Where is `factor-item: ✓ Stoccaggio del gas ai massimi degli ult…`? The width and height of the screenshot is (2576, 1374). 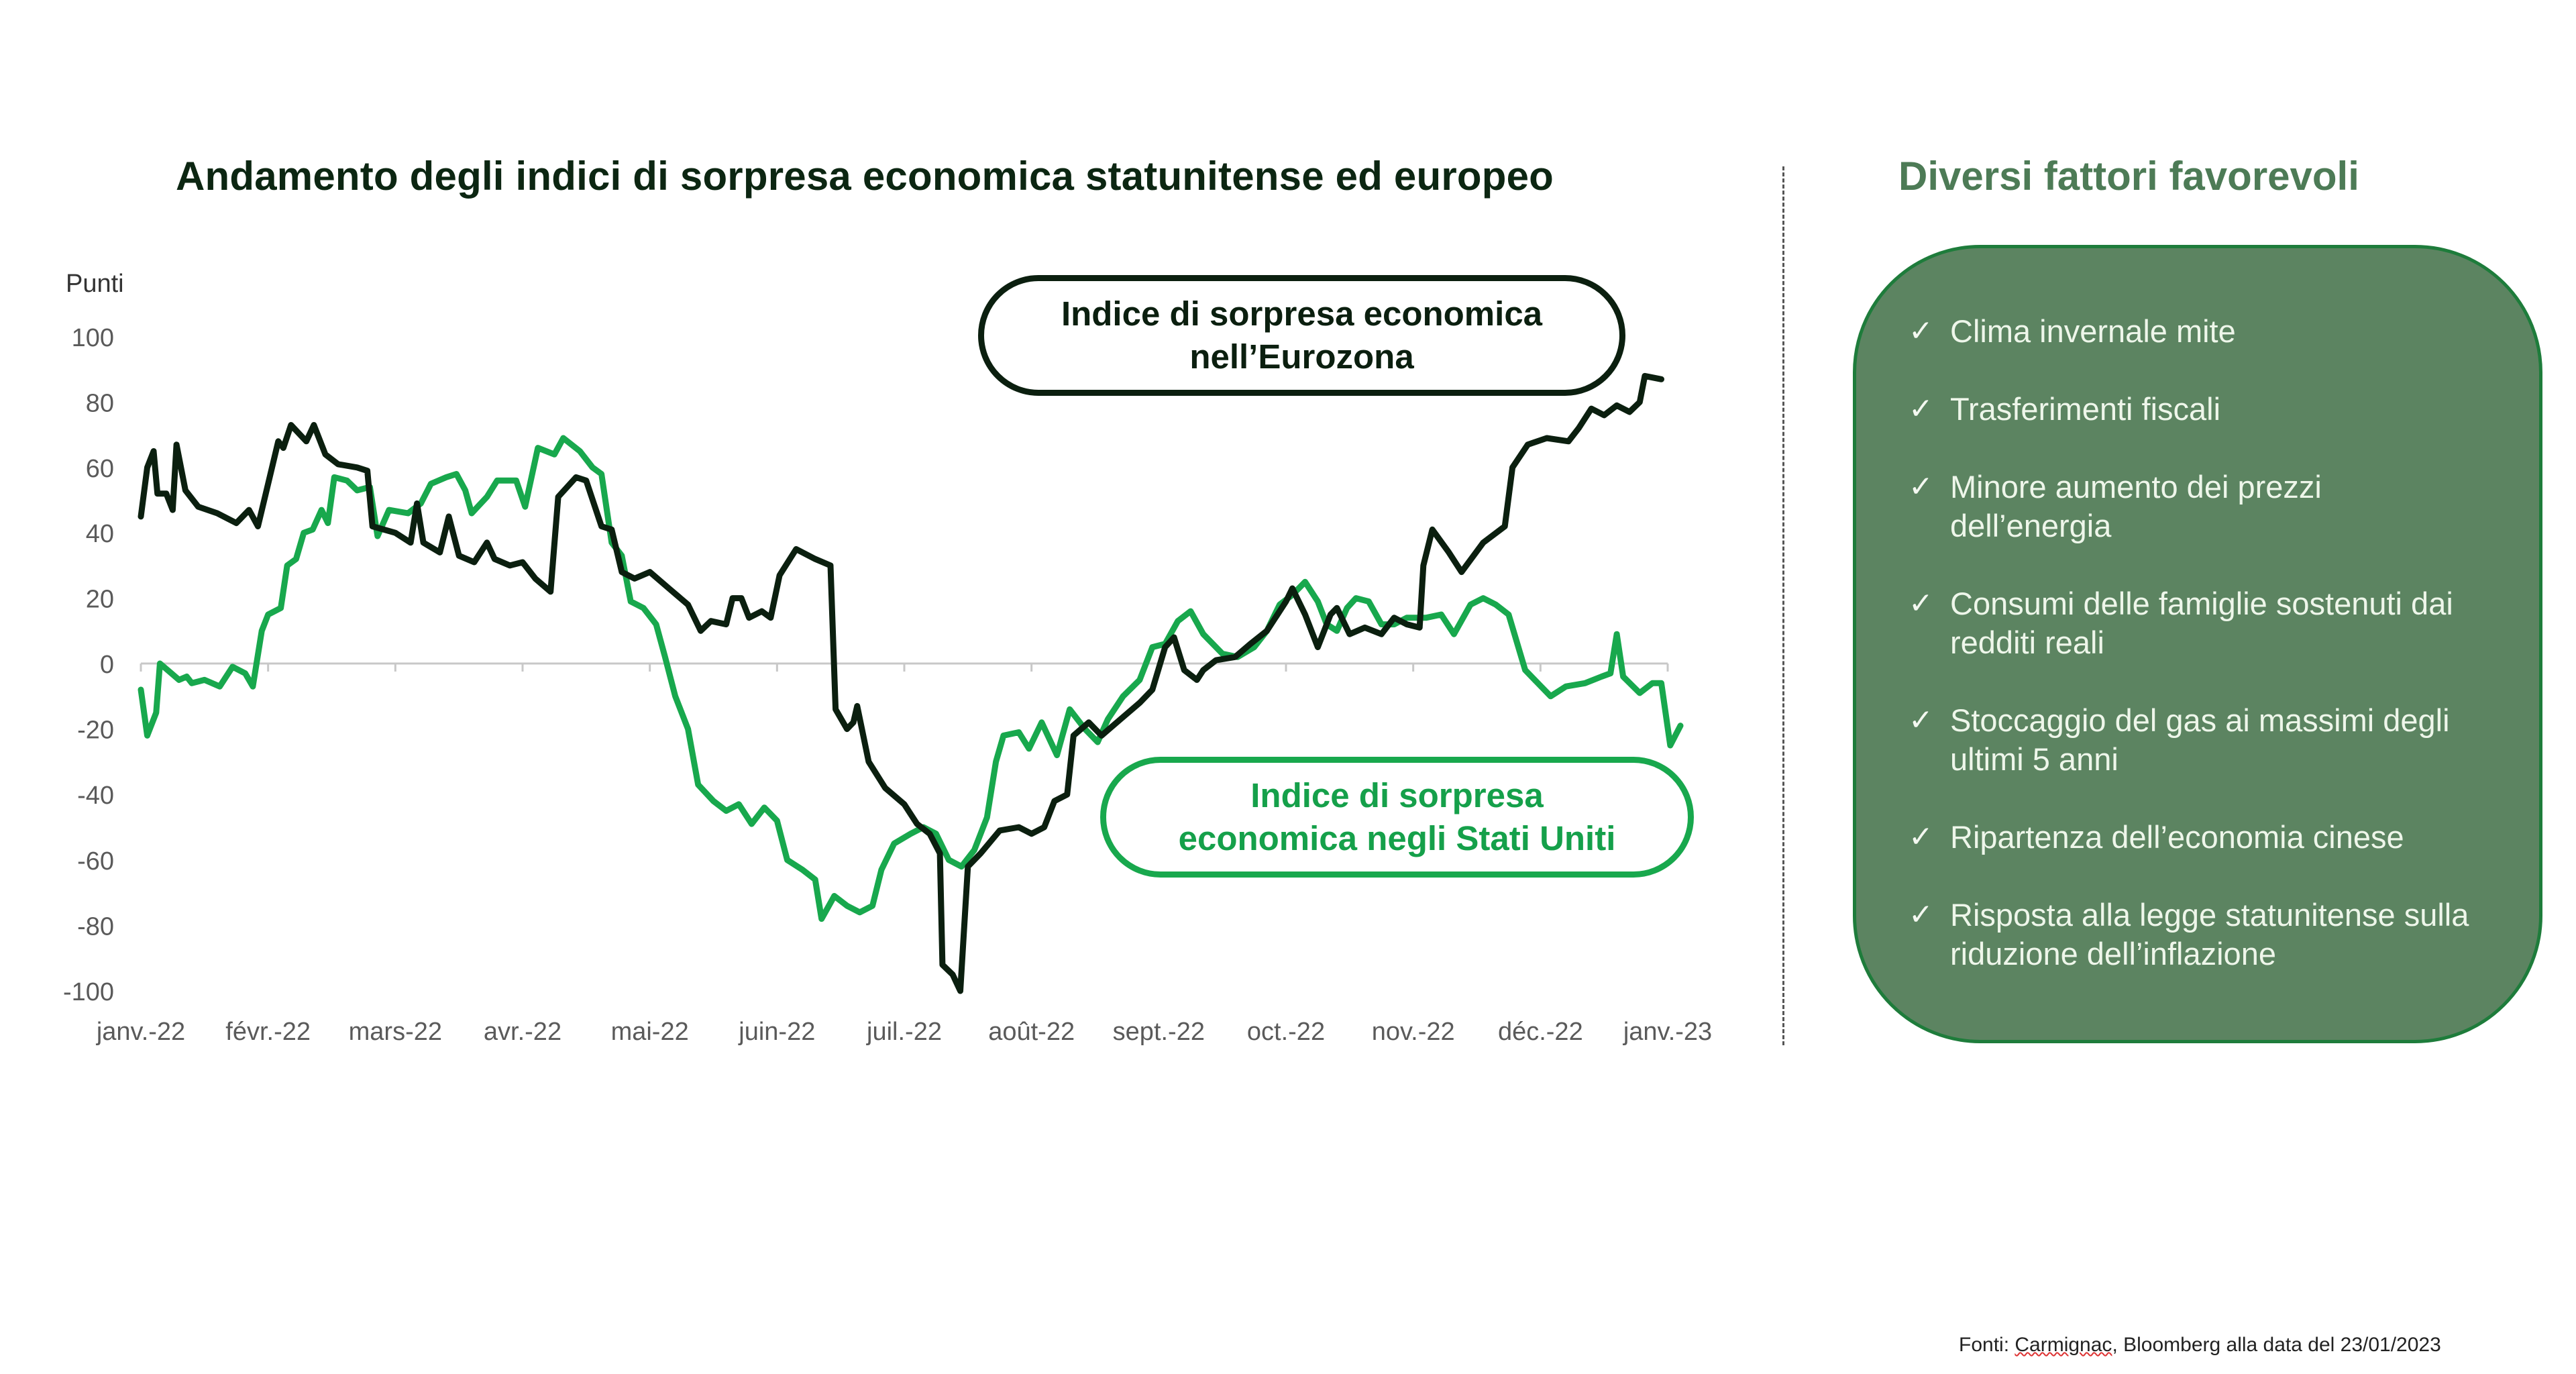 factor-item: ✓ Stoccaggio del gas ai massimi degli ult… is located at coordinates (2210, 740).